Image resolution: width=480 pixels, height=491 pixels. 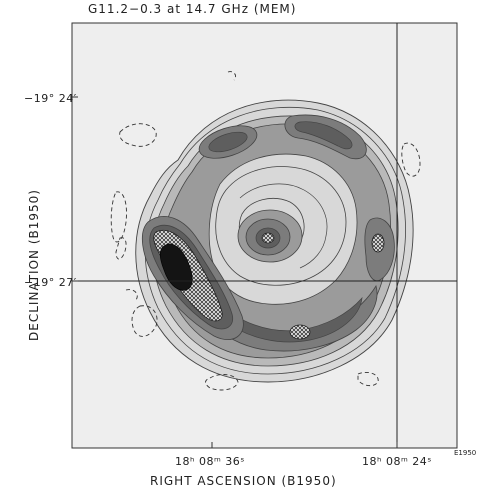 I want to click on peak-intensity, so click(x=176, y=267).